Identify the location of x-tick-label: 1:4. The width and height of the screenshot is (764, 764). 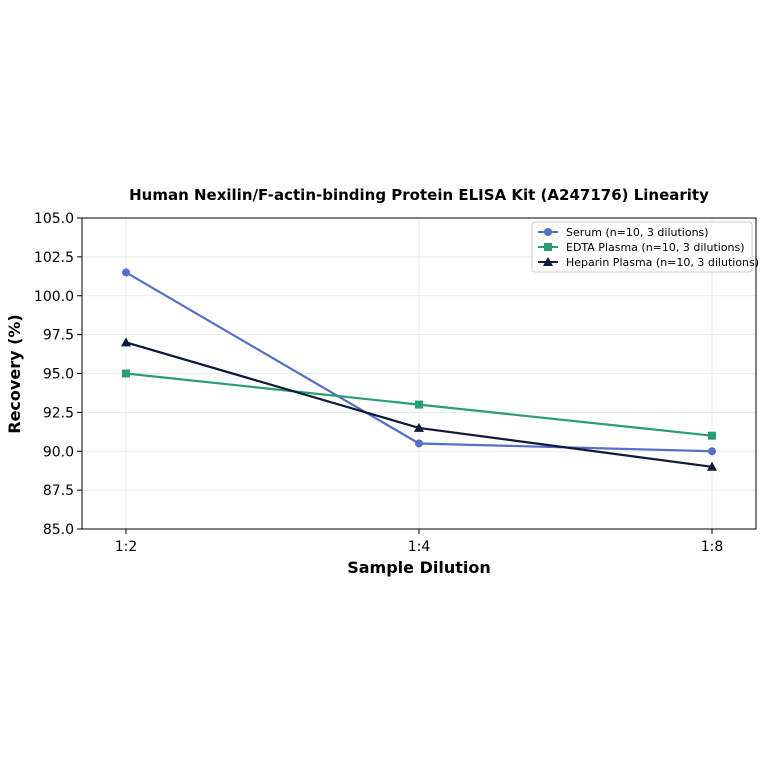
(419, 547).